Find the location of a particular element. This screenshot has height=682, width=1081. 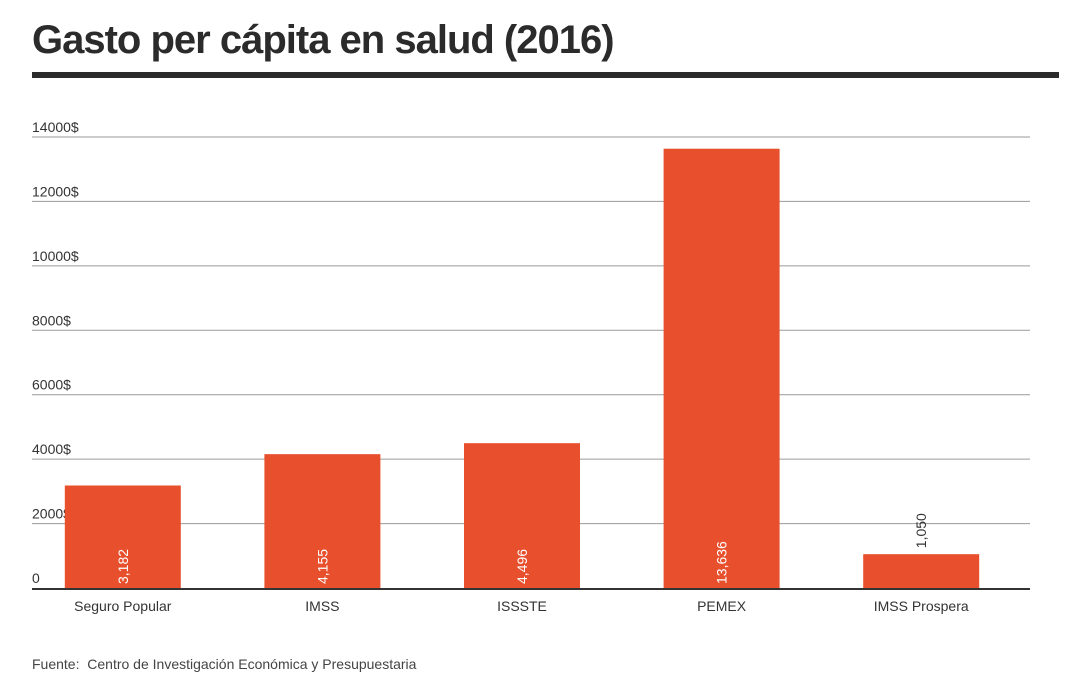

x-tick-label: IMSS is located at coordinates (322, 606).